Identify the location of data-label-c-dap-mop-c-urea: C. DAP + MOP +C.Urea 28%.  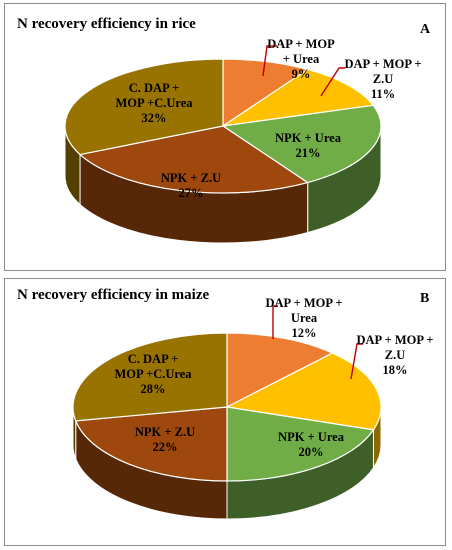
(153, 374).